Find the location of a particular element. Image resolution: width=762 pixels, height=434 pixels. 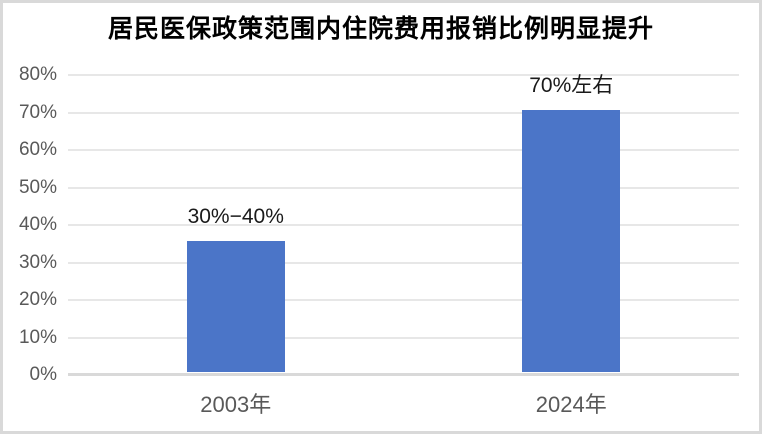

y-tick-label: 50% is located at coordinates (37, 187).